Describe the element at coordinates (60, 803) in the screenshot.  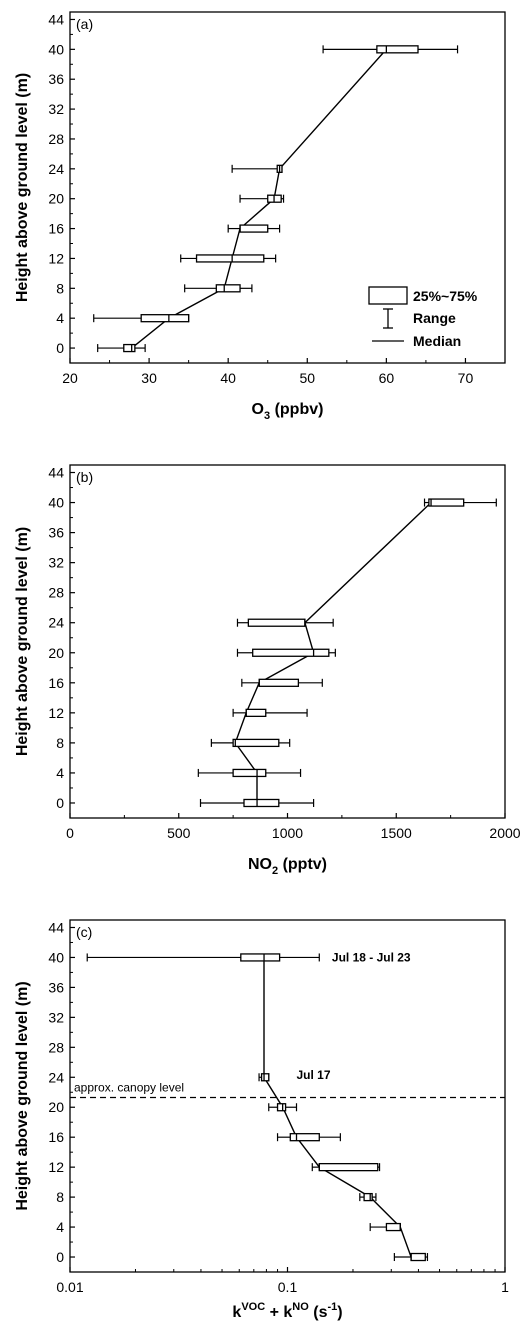
I see `y-tick-label: 0` at that location.